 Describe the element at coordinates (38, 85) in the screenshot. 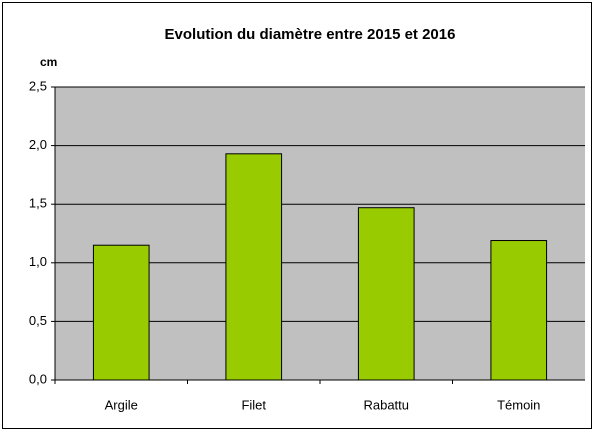

I see `y-tick-label: 2,5` at that location.